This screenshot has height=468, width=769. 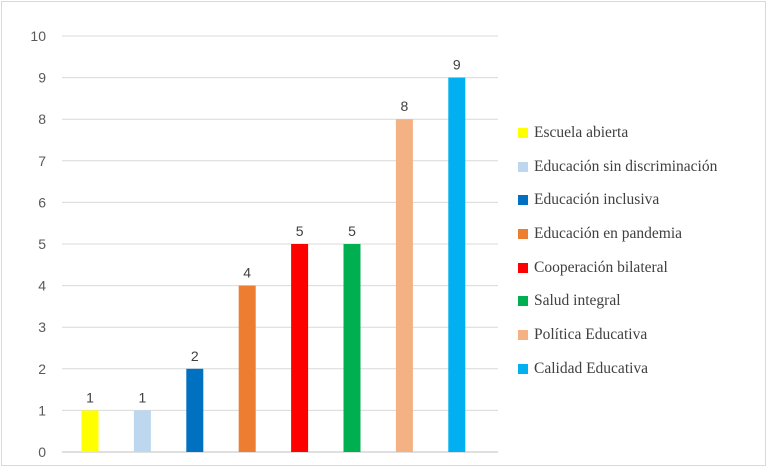 What do you see at coordinates (42, 78) in the screenshot?
I see `y-tick-label: 9` at bounding box center [42, 78].